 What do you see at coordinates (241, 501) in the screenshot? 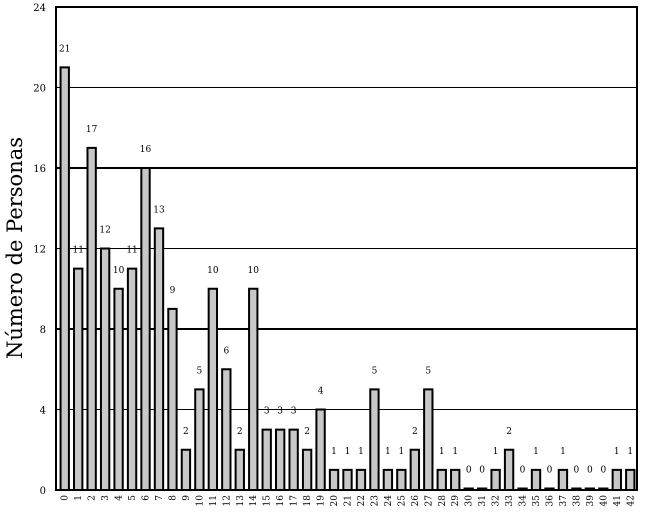
I see `x-tick-label: 13` at bounding box center [241, 501].